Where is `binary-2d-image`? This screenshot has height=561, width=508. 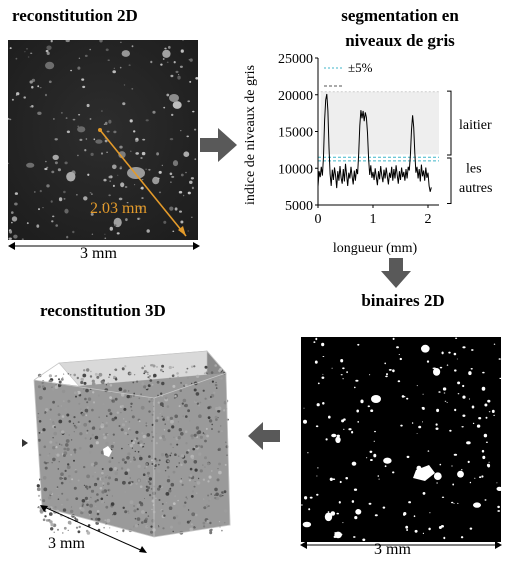
binary-2d-image is located at coordinates (401, 439).